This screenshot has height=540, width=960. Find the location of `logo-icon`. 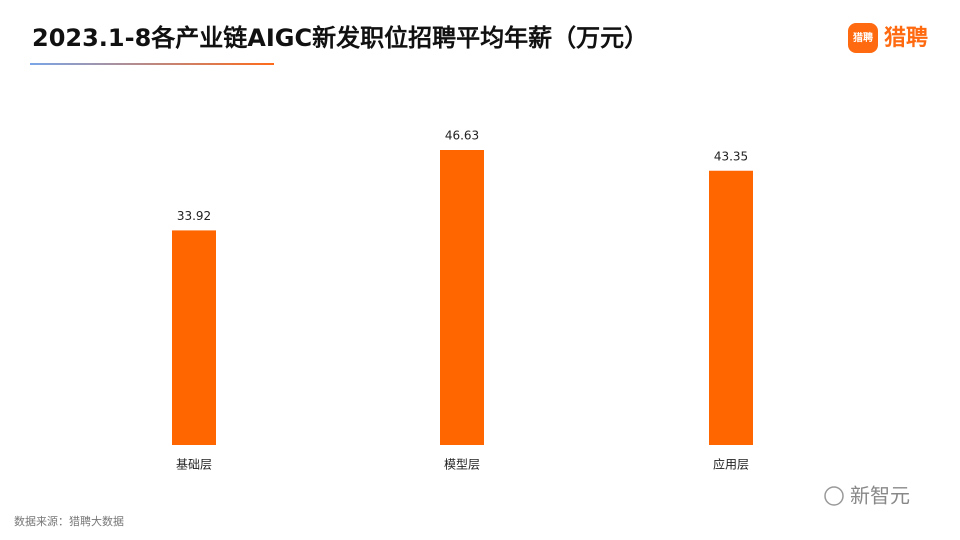

logo-icon is located at coordinates (863, 38).